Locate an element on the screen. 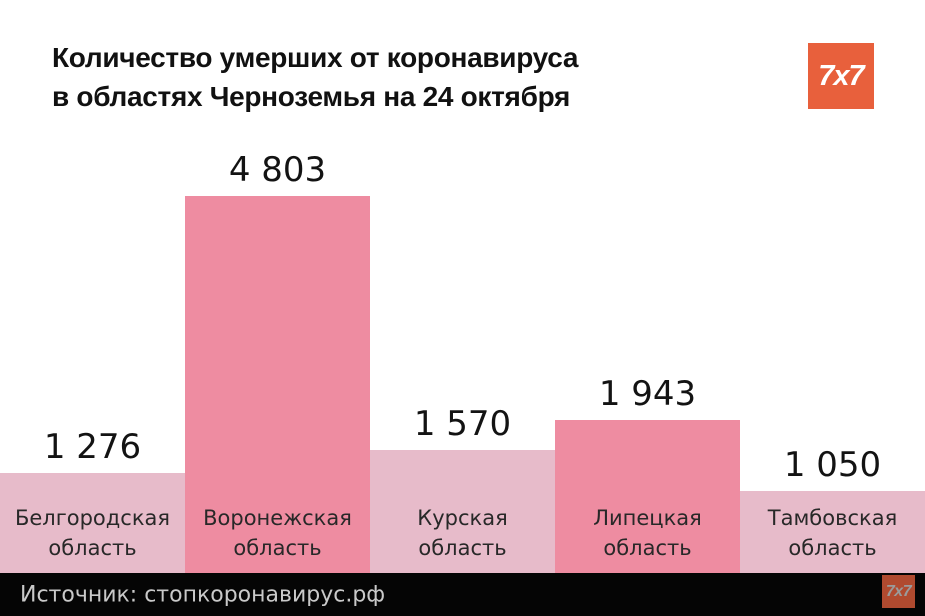  bar-category-label: Тамбовская область is located at coordinates (832, 533).